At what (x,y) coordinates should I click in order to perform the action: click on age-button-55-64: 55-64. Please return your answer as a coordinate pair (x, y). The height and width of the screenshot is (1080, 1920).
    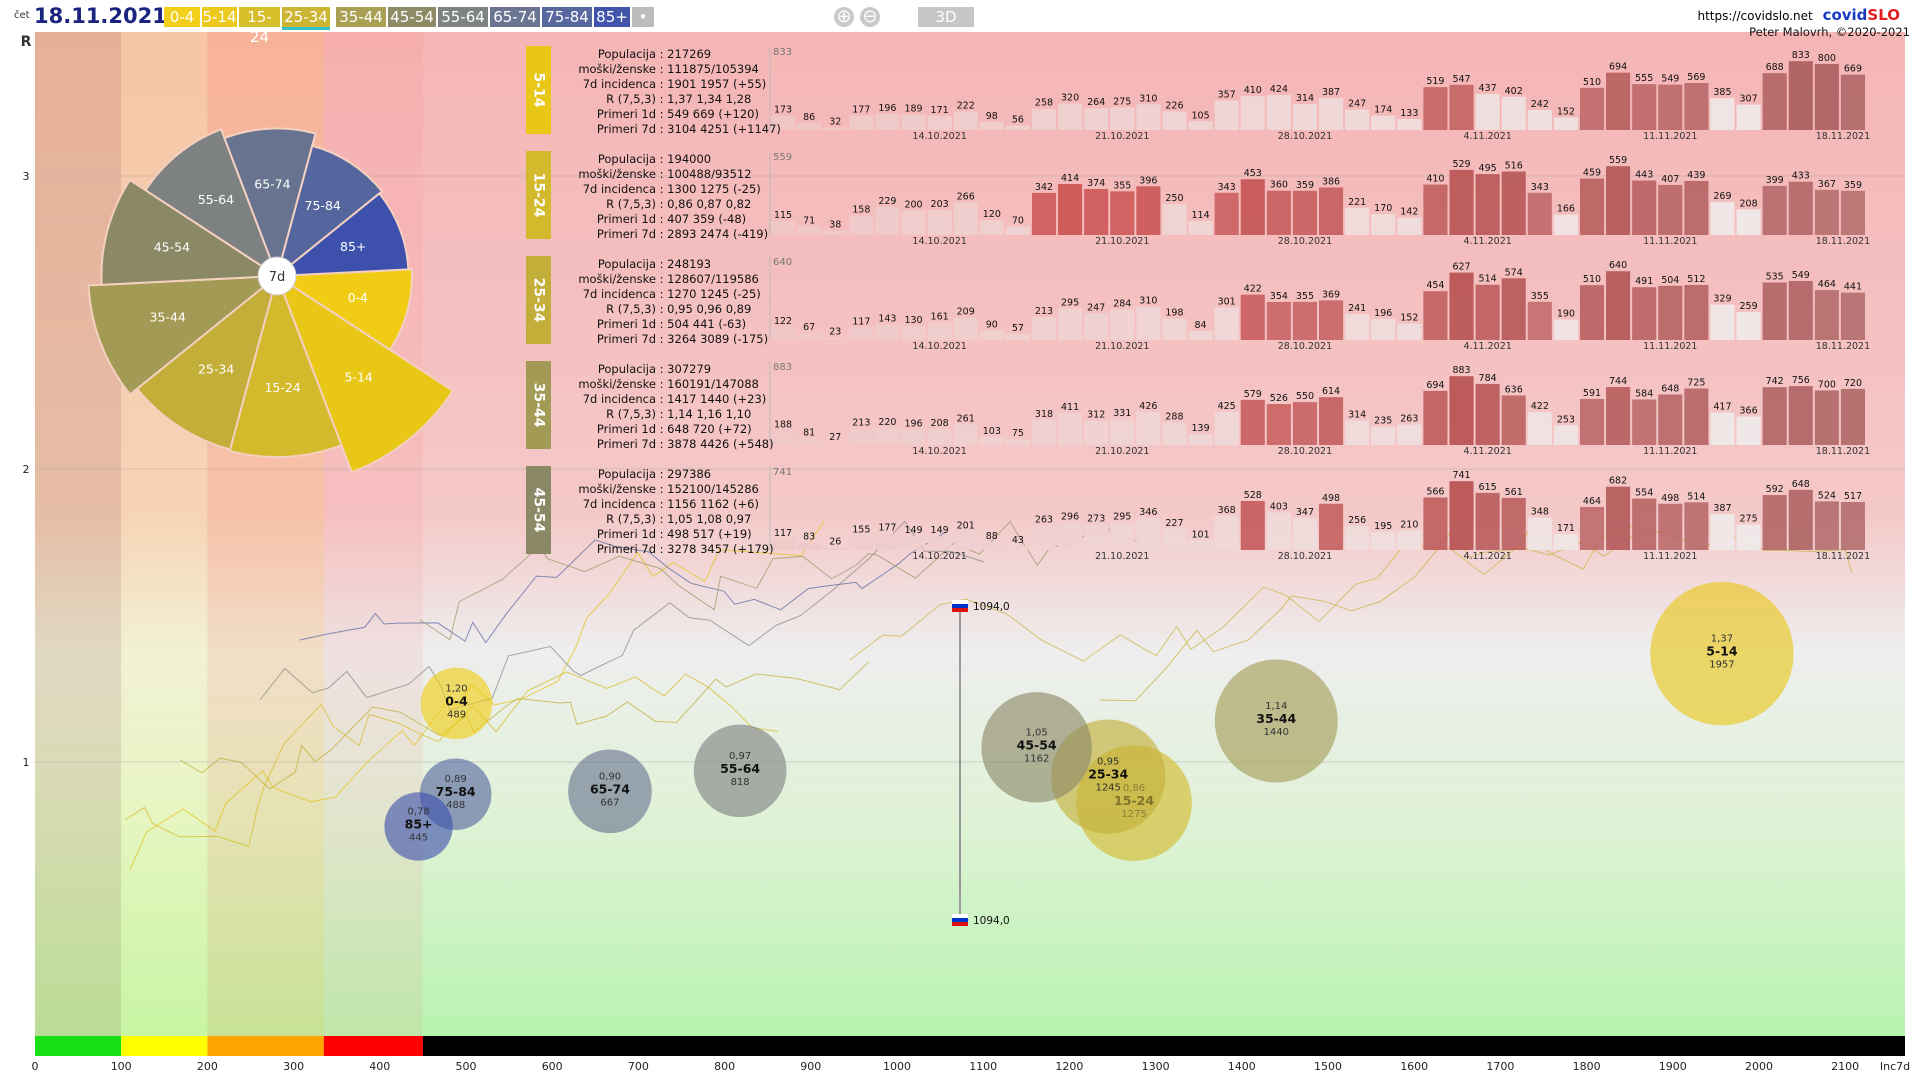
    Looking at the image, I should click on (463, 17).